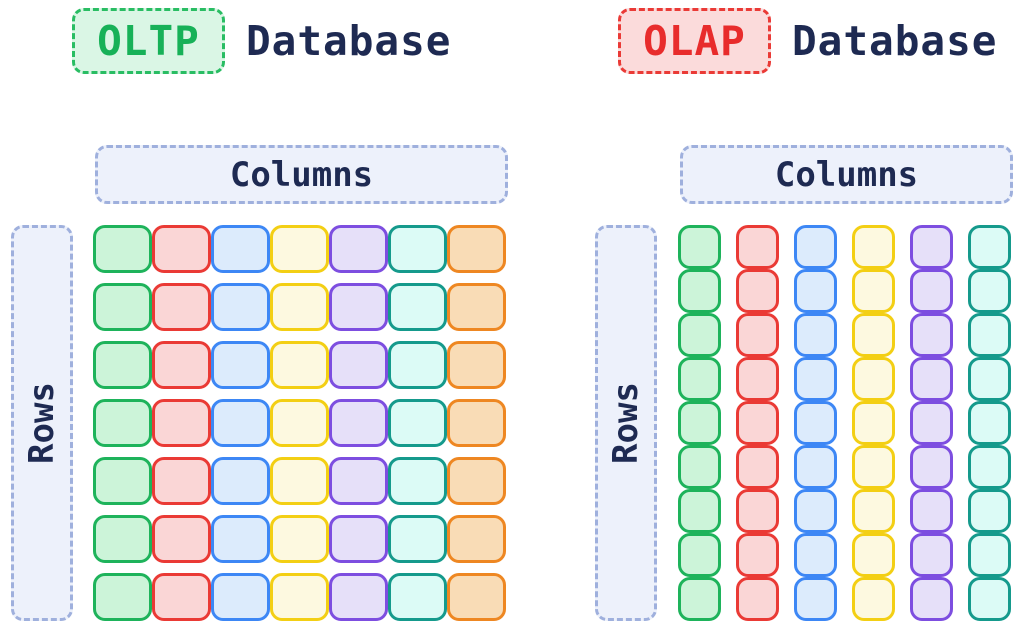 Image resolution: width=1024 pixels, height=633 pixels. I want to click on oltp-rows-label-text: Rows, so click(42, 423).